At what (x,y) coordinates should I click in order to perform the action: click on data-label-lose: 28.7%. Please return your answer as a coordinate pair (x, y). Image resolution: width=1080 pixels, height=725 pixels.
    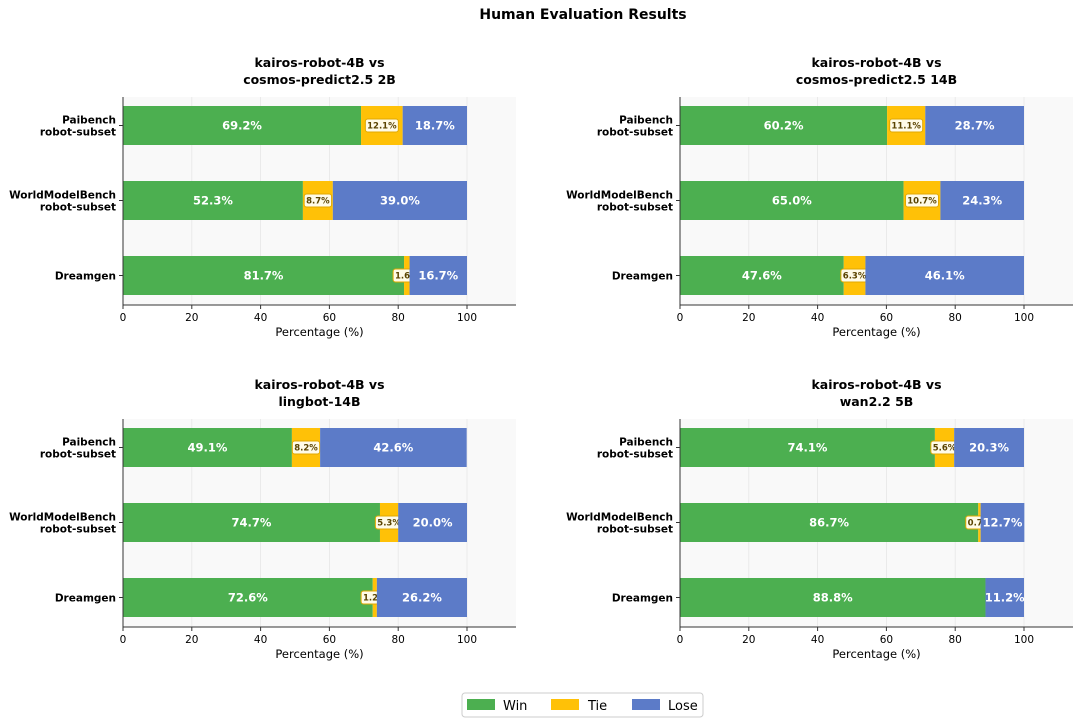
    Looking at the image, I should click on (975, 126).